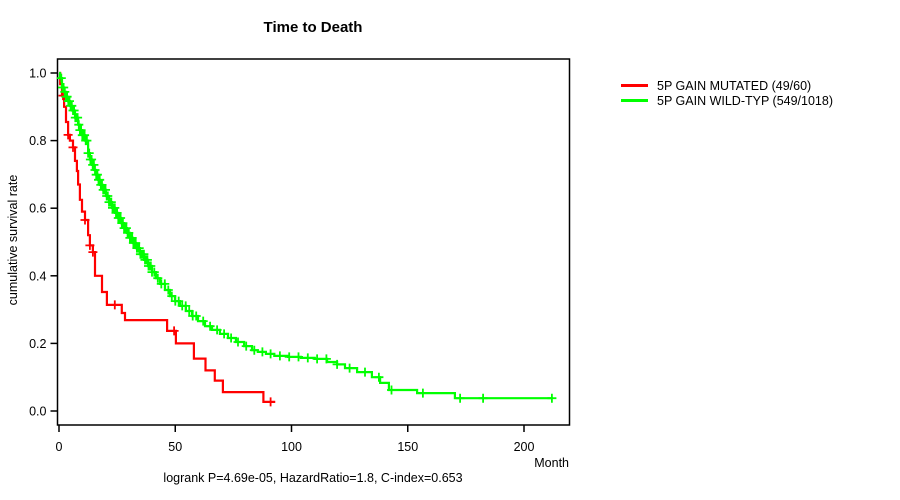  Describe the element at coordinates (175, 447) in the screenshot. I see `x-tick-label: 50` at that location.